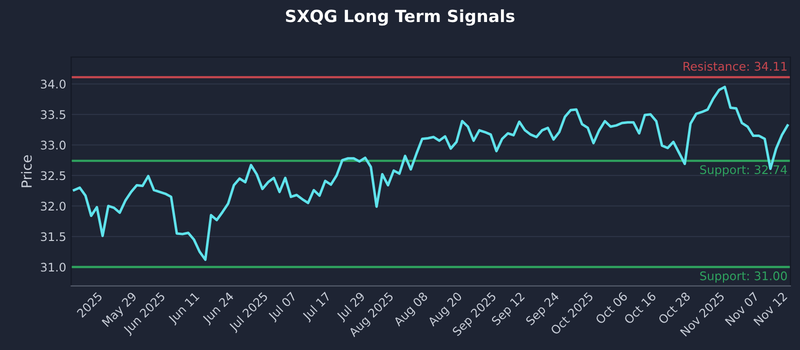 This screenshot has height=350, width=800. Describe the element at coordinates (53, 115) in the screenshot. I see `y-tick-label: 33.5` at that location.